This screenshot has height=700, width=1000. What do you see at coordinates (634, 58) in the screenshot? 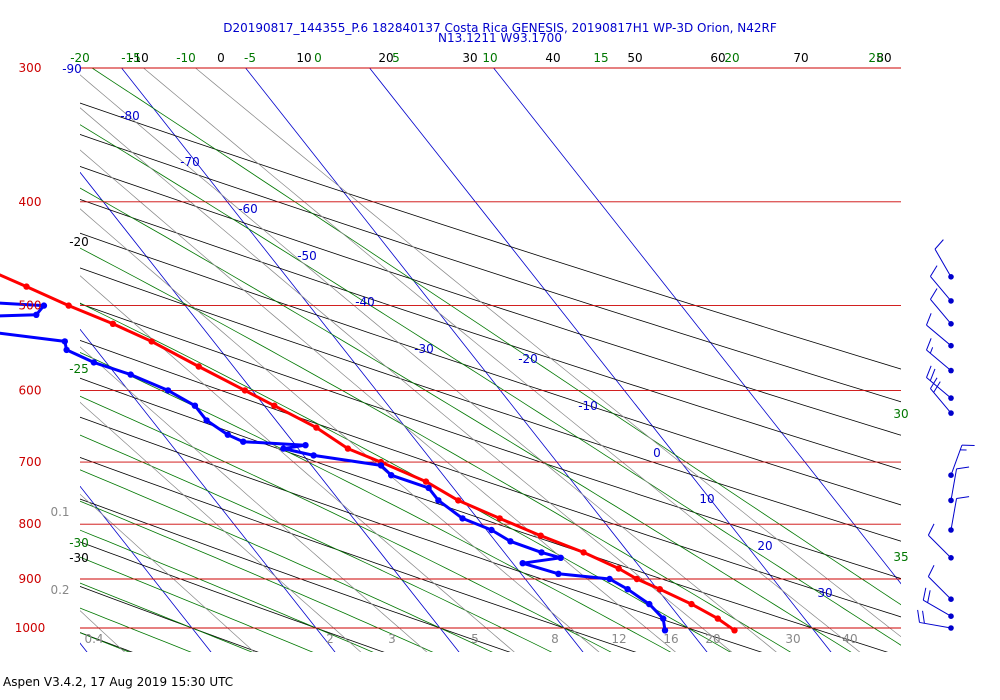
I see `dry-adiabat-label: 50` at bounding box center [634, 58].